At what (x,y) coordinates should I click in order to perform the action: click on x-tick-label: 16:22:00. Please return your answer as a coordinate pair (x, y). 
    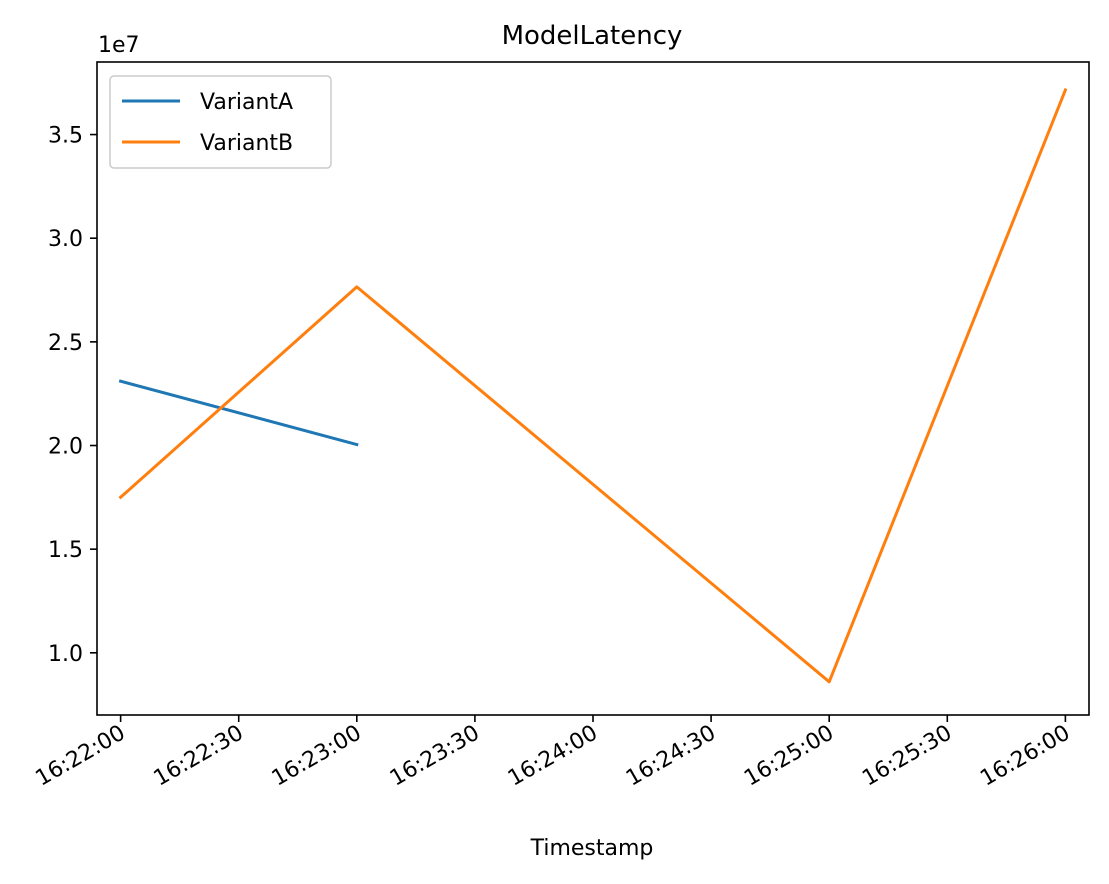
    Looking at the image, I should click on (81, 756).